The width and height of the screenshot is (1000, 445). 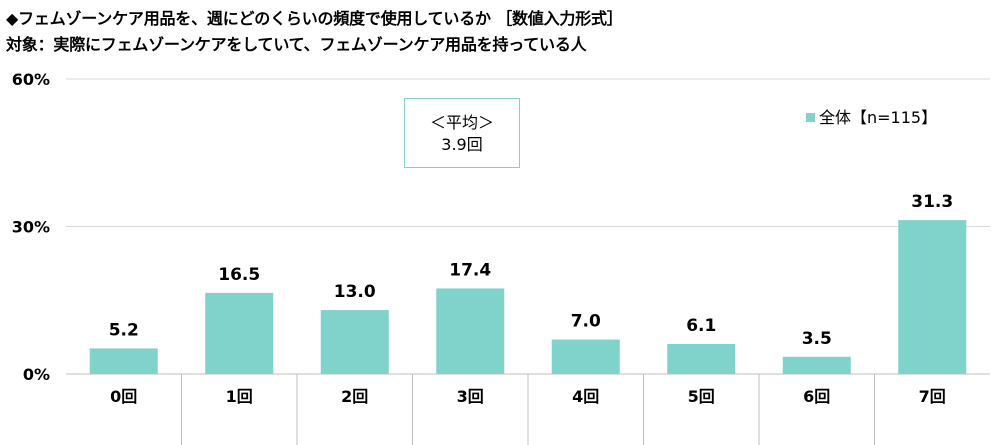 What do you see at coordinates (878, 117) in the screenshot?
I see `legend-label: 全体【n=115】` at bounding box center [878, 117].